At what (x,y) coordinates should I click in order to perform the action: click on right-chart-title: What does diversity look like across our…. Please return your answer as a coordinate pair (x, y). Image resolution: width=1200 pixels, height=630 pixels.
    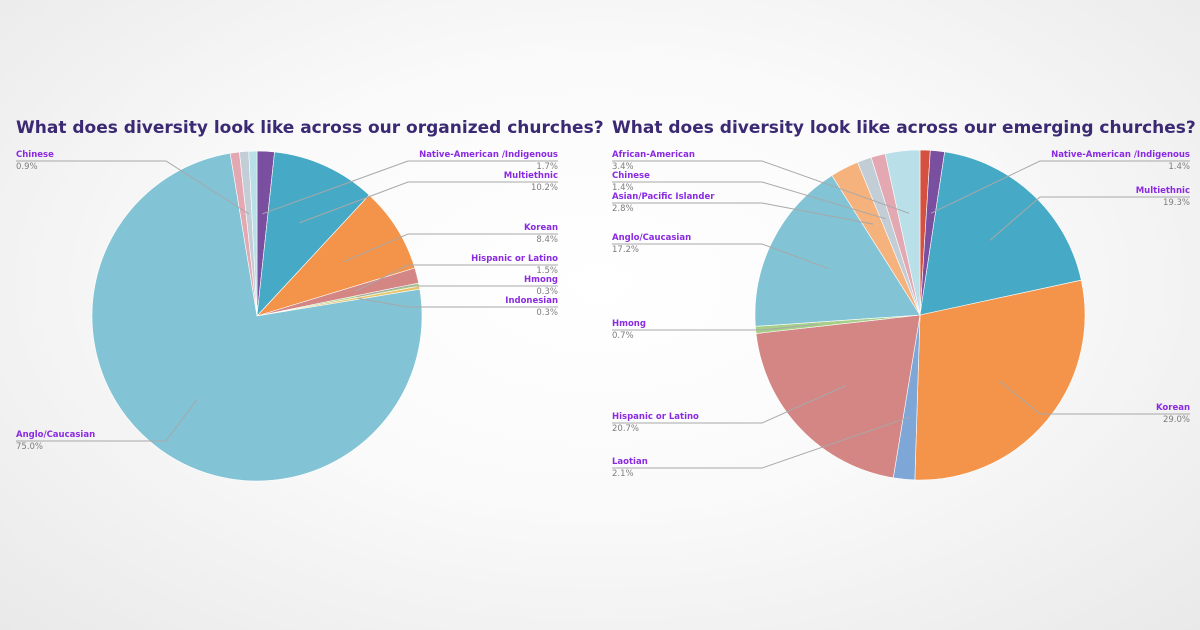
    Looking at the image, I should click on (904, 128).